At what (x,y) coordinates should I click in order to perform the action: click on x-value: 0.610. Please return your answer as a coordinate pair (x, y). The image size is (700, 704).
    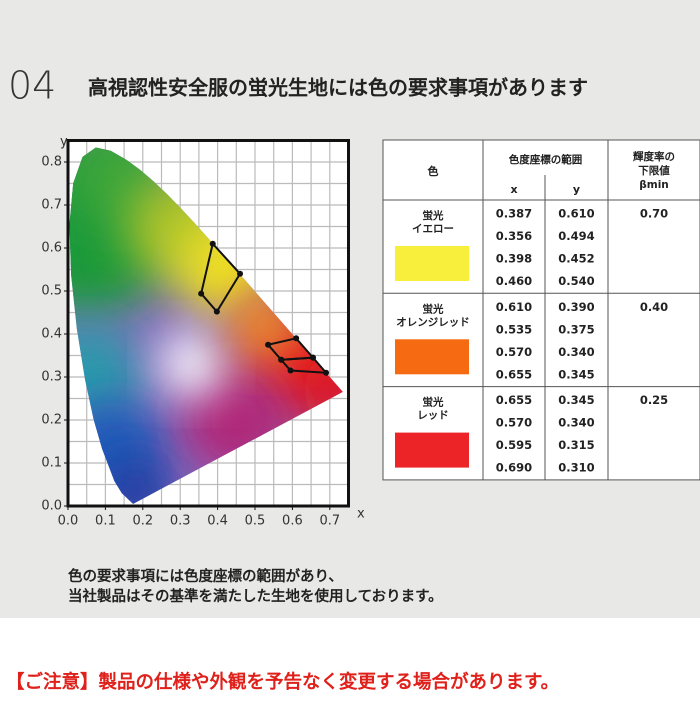
    Looking at the image, I should click on (514, 307).